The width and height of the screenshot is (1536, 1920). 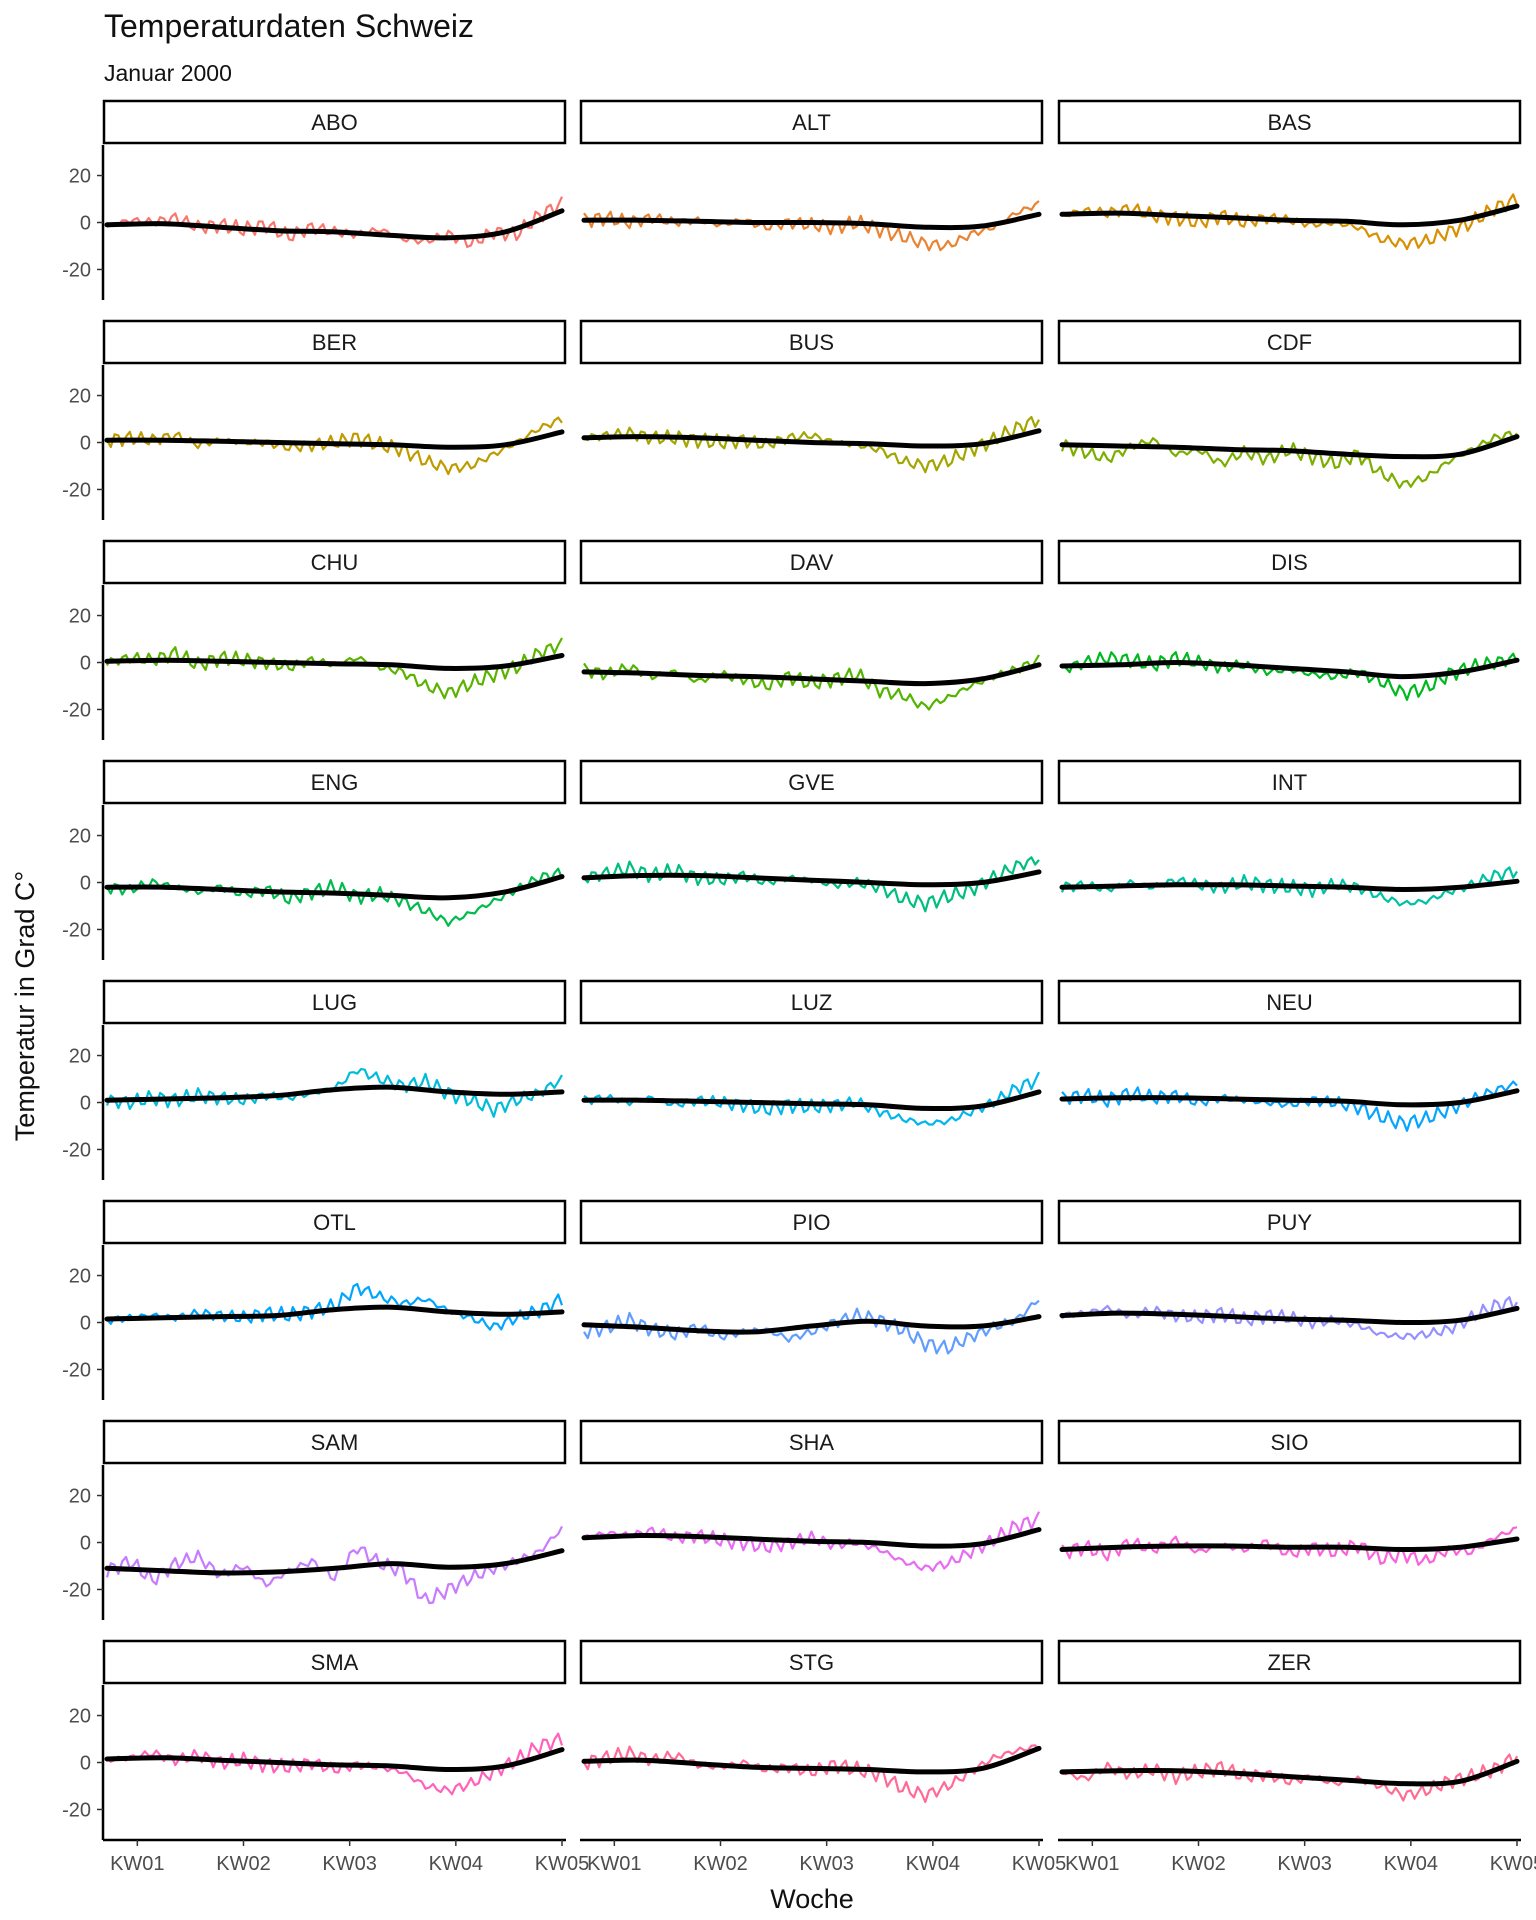 What do you see at coordinates (811, 878) in the screenshot?
I see `smooth-line-gve` at bounding box center [811, 878].